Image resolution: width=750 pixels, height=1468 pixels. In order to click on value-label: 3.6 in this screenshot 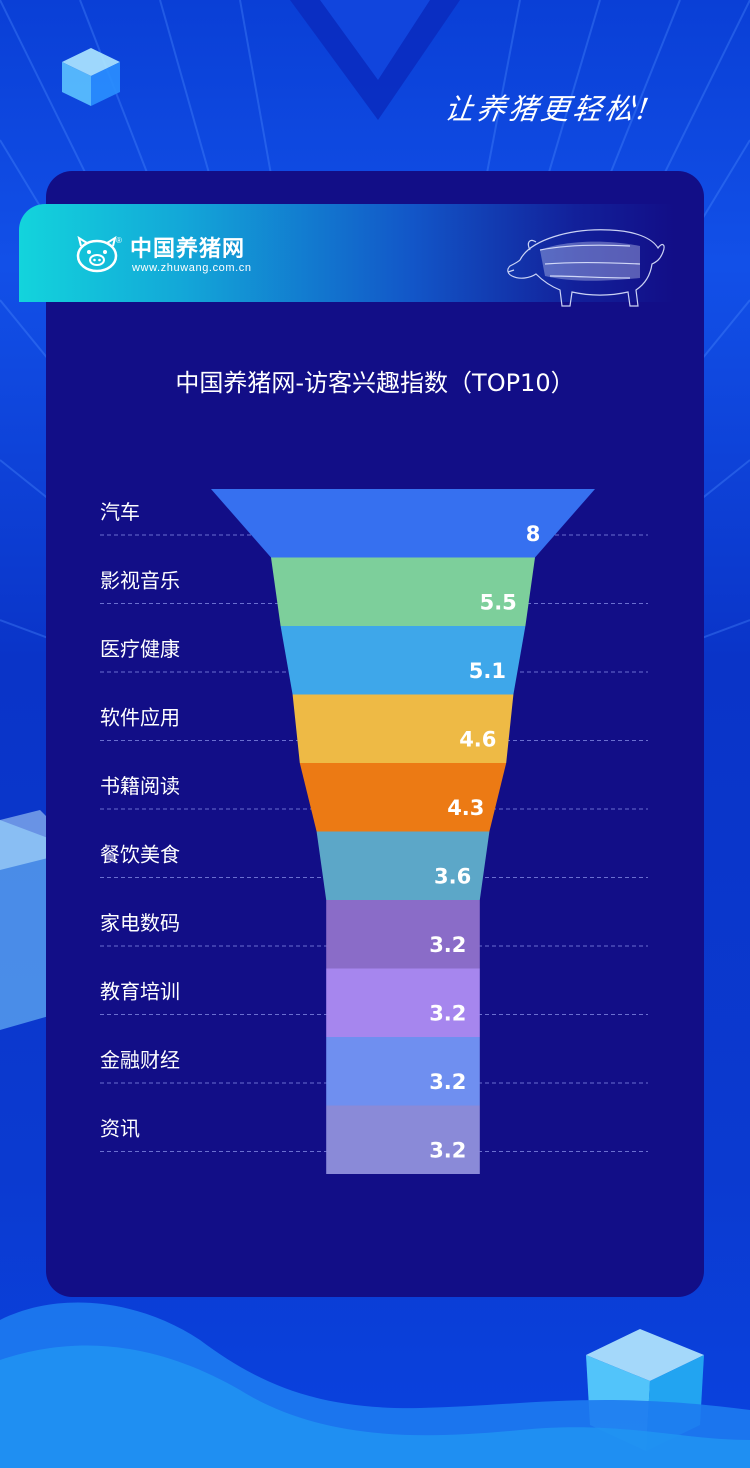, I will do `click(452, 877)`.